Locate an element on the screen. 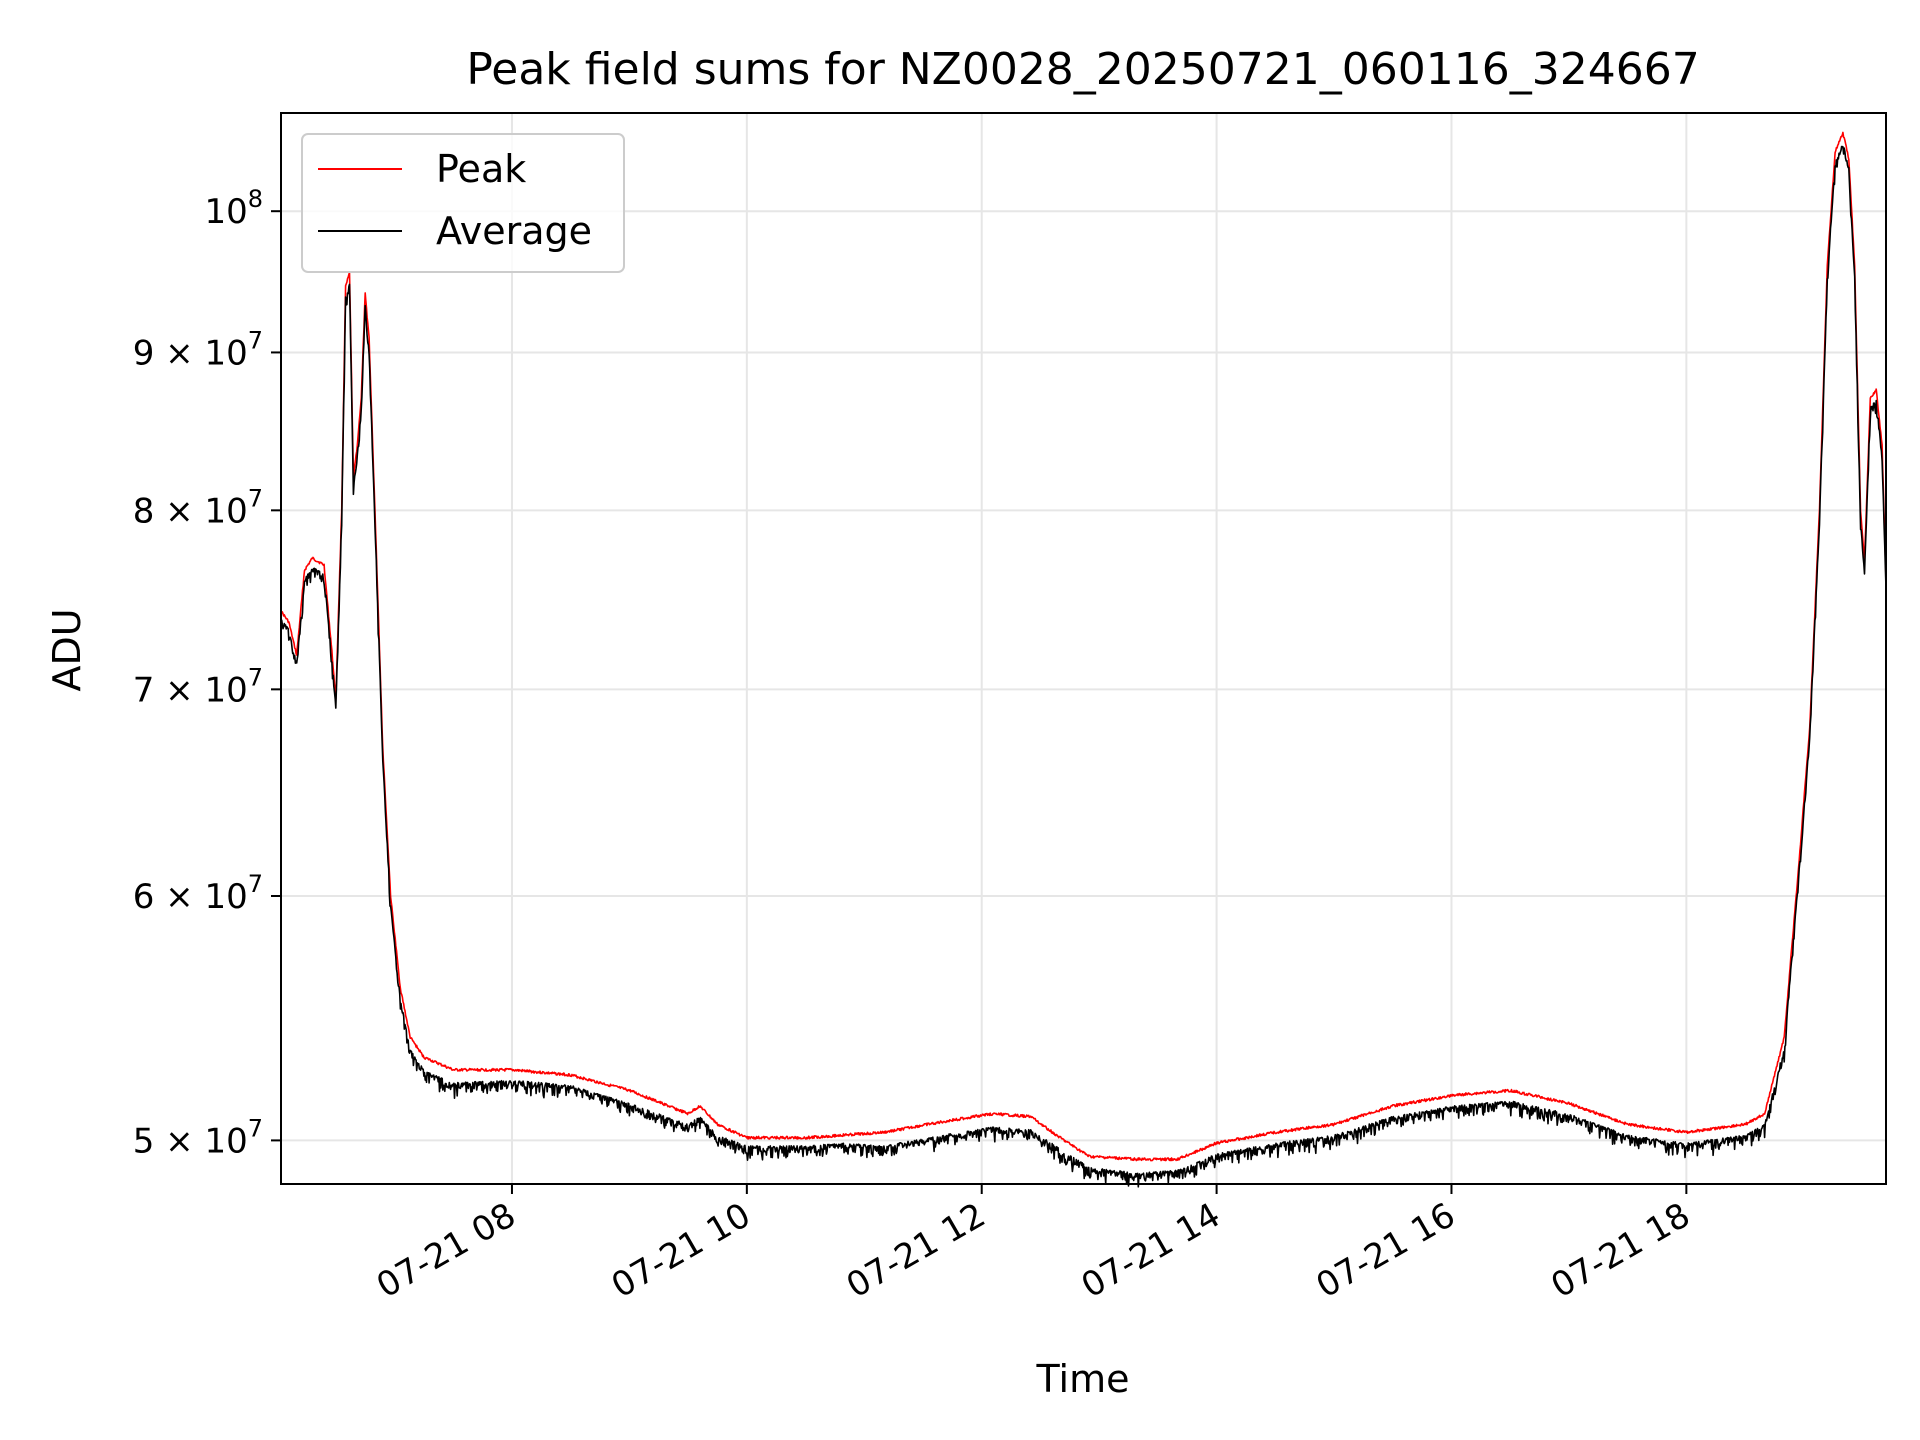  y-tick-label: 6 × 107 is located at coordinates (198, 893).